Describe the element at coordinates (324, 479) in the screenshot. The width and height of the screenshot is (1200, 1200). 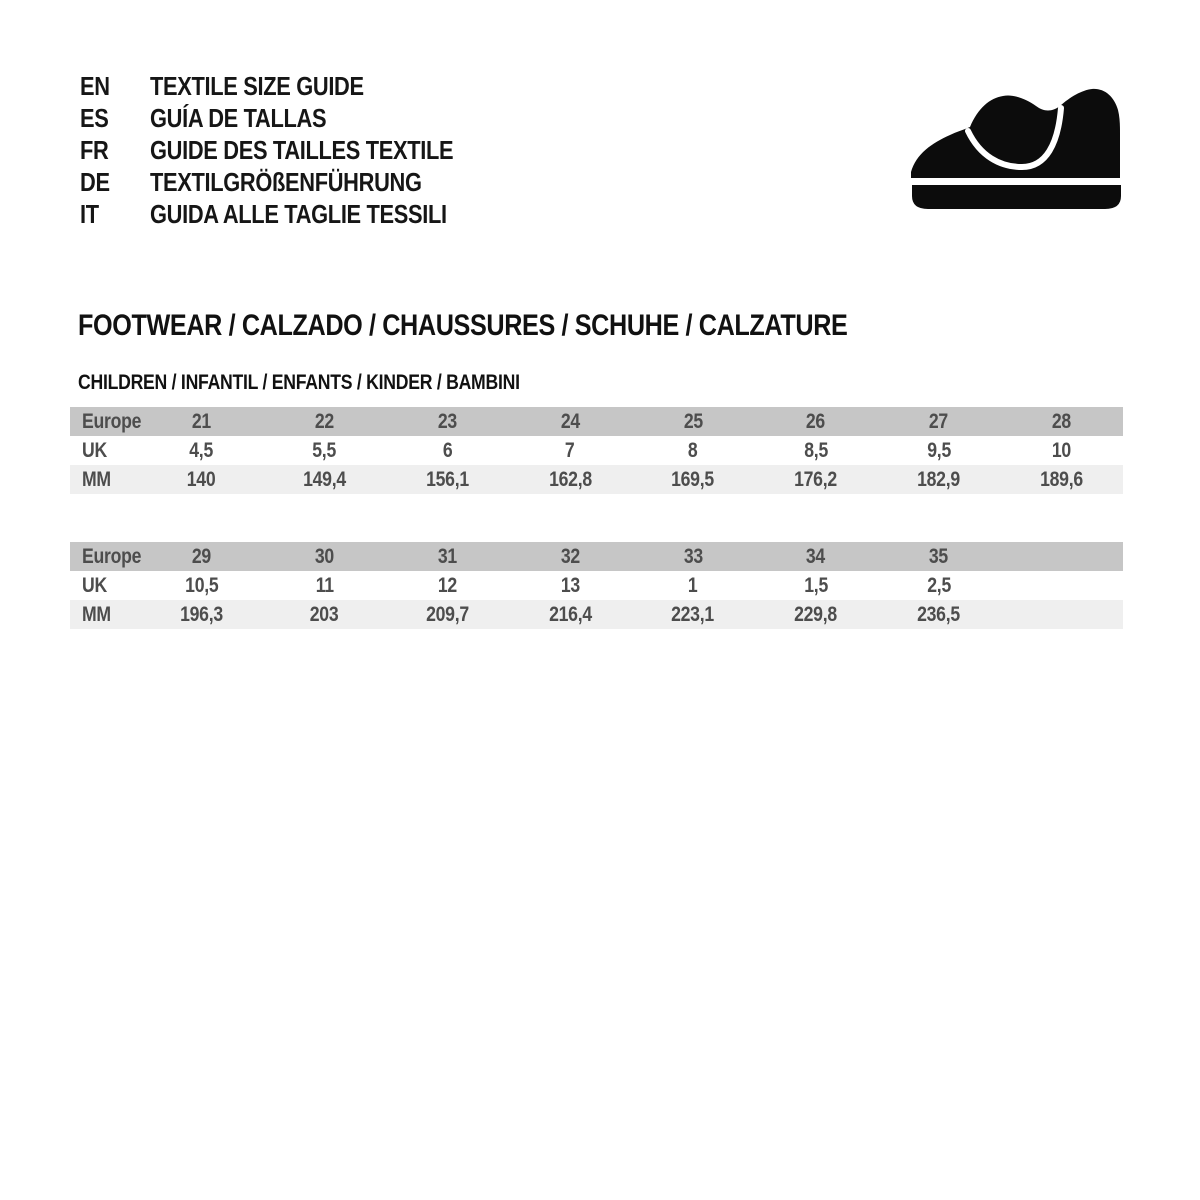
I see `size-cell: 149,4` at that location.